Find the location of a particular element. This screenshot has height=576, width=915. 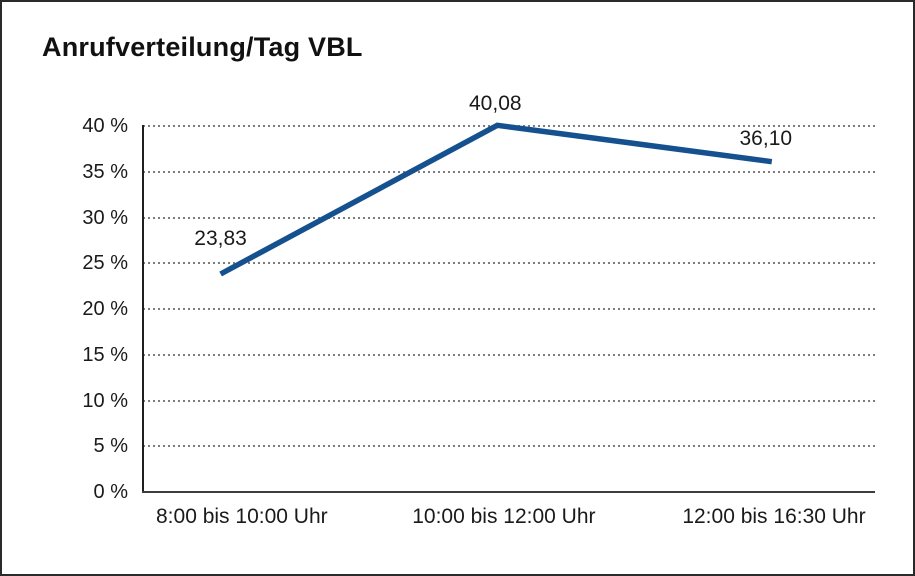

data-label: 36,10 is located at coordinates (766, 138).